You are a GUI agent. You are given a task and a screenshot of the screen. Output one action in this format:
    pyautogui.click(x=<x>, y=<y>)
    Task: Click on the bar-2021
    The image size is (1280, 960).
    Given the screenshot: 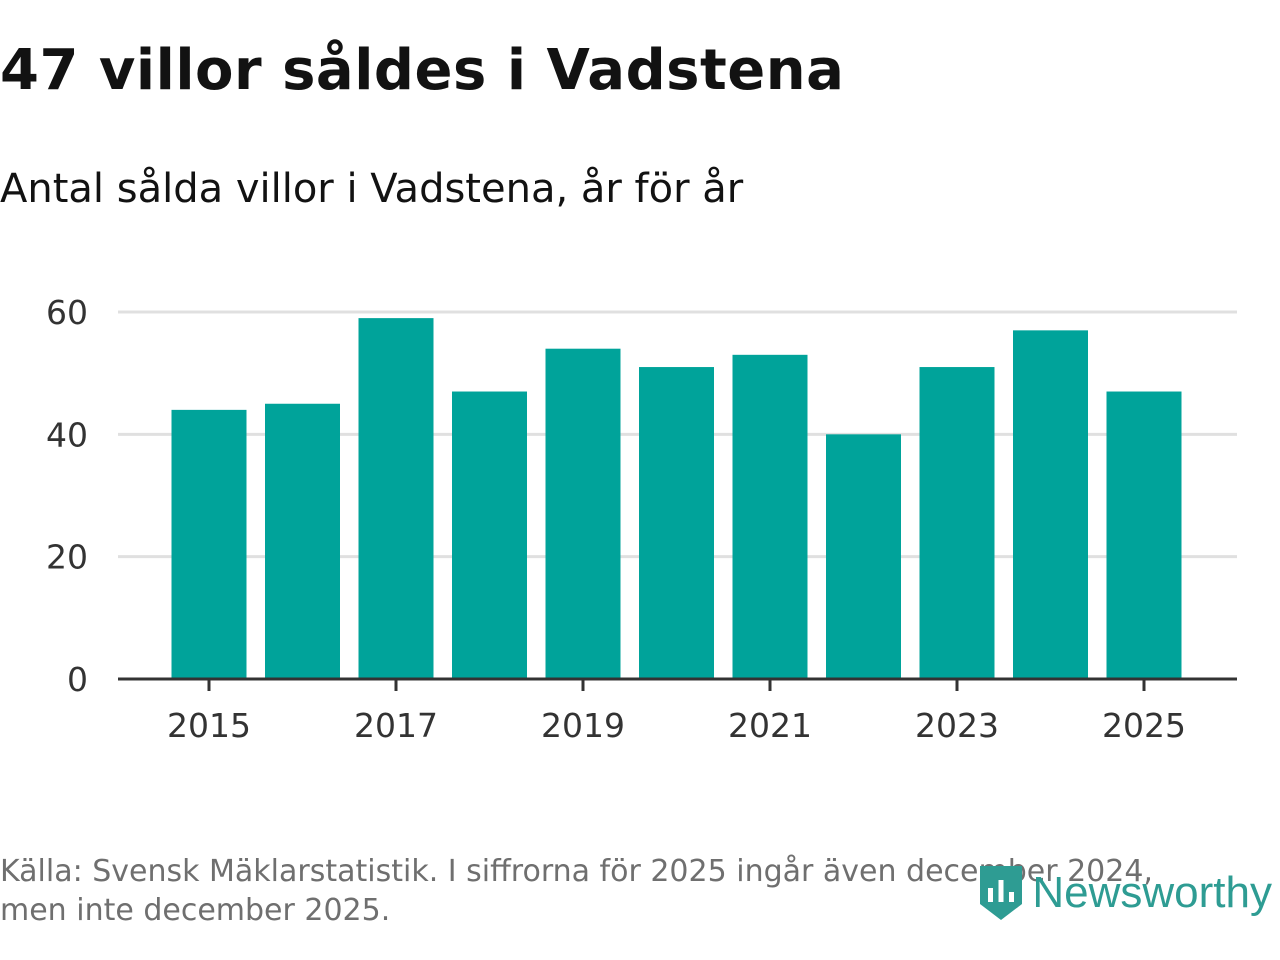 What is the action you would take?
    pyautogui.click(x=770, y=516)
    